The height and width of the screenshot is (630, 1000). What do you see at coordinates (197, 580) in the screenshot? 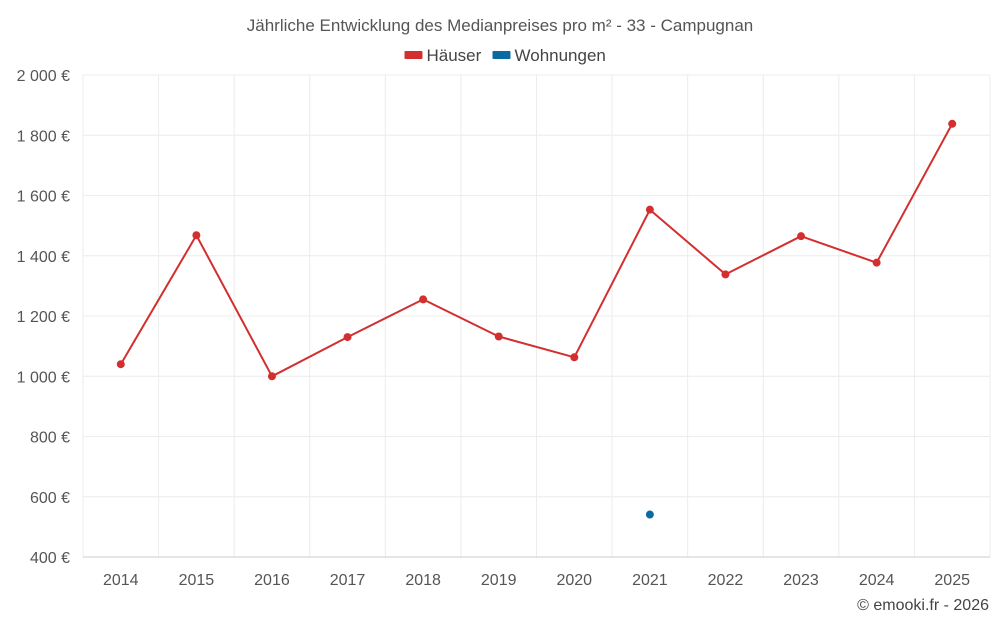
I see `x-tick-label: 2015` at bounding box center [197, 580].